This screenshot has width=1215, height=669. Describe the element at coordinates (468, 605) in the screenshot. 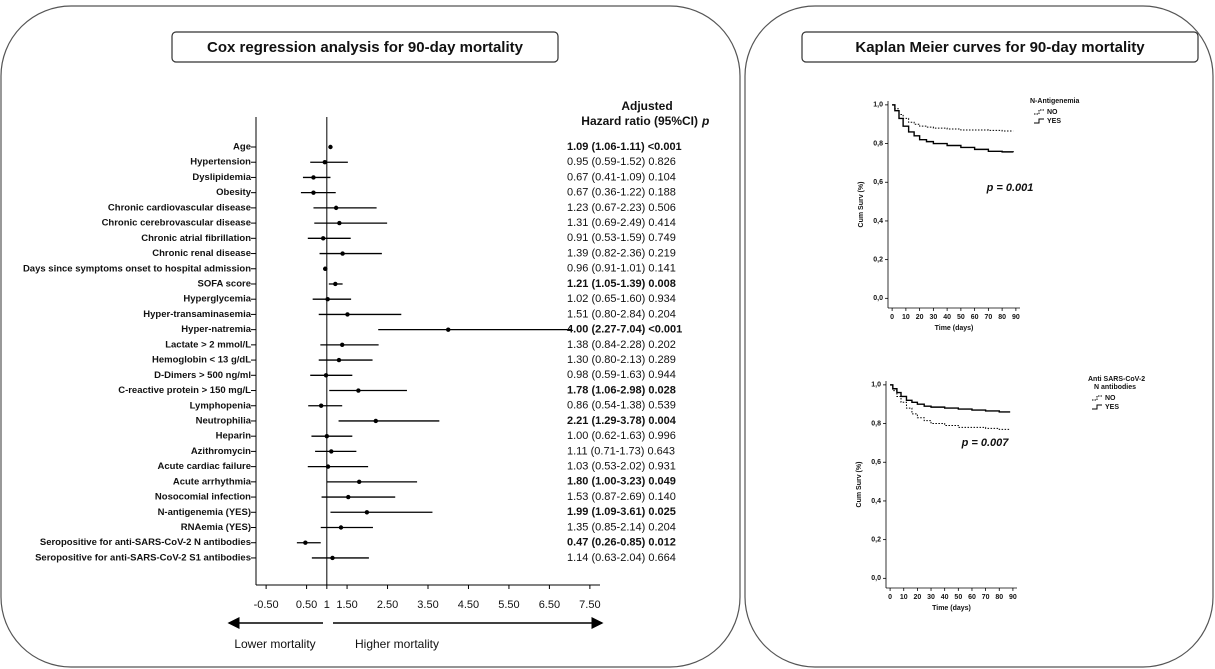

I see `x-tick-label: 4.50` at that location.